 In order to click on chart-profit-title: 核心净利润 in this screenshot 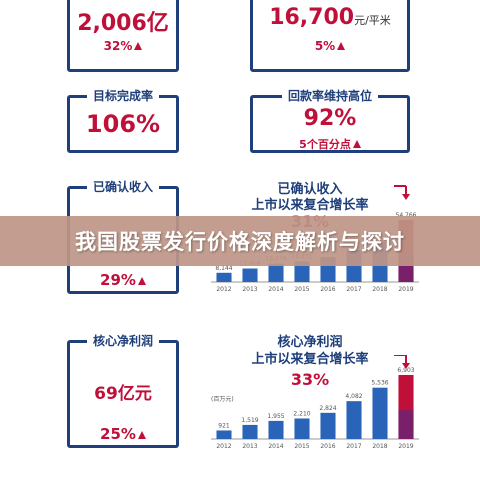, I will do `click(310, 342)`.